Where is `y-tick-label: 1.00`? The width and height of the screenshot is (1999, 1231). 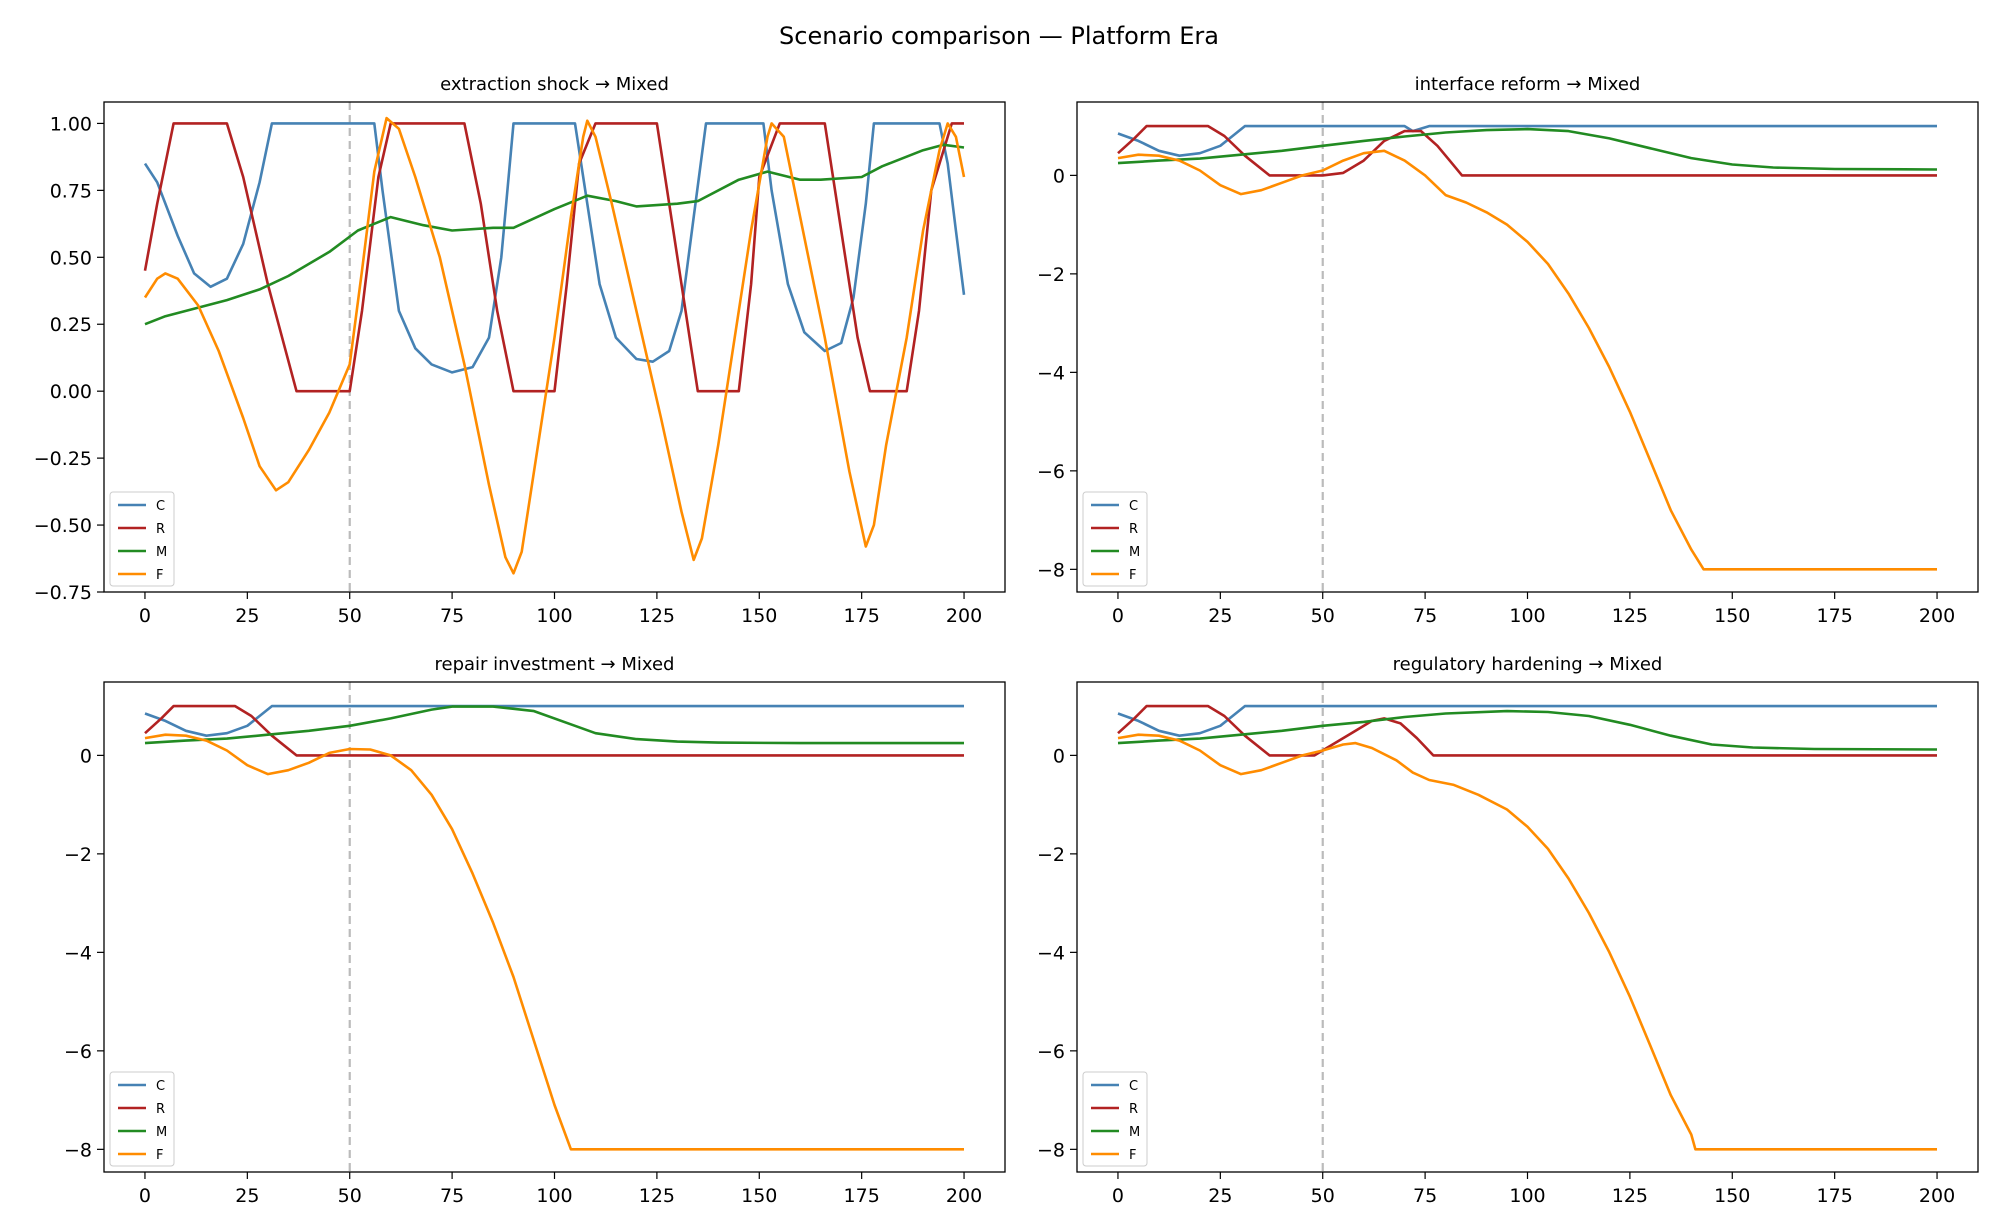
y-tick-label: 1.00 is located at coordinates (71, 124).